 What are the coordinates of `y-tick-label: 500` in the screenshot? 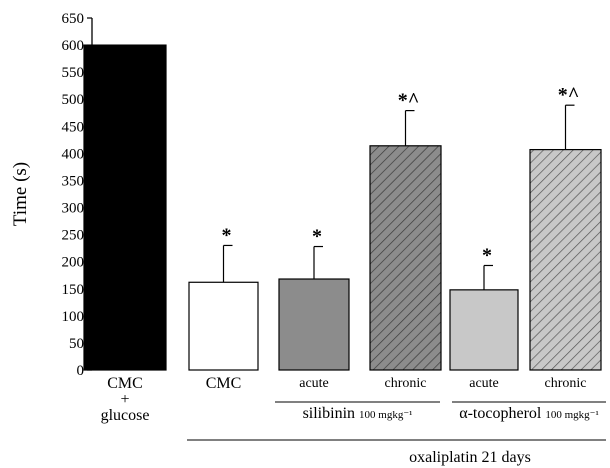 It's located at (73, 100).